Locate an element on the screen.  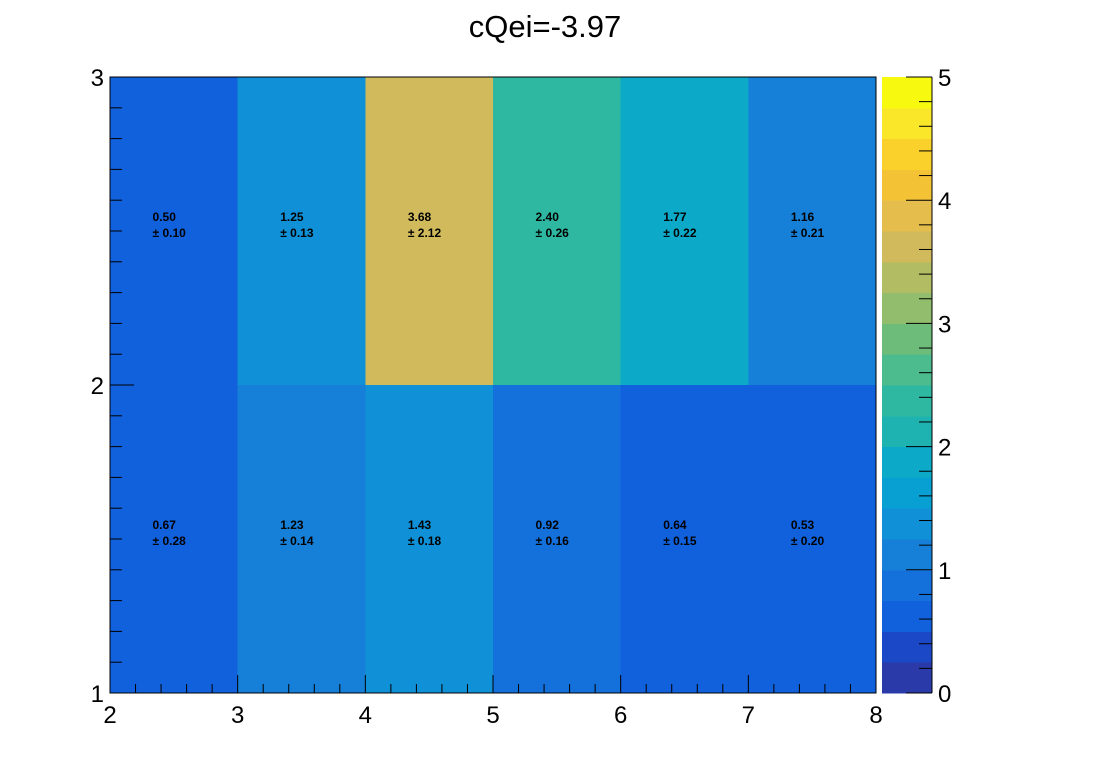
cell-value-label: 1.43 is located at coordinates (420, 525).